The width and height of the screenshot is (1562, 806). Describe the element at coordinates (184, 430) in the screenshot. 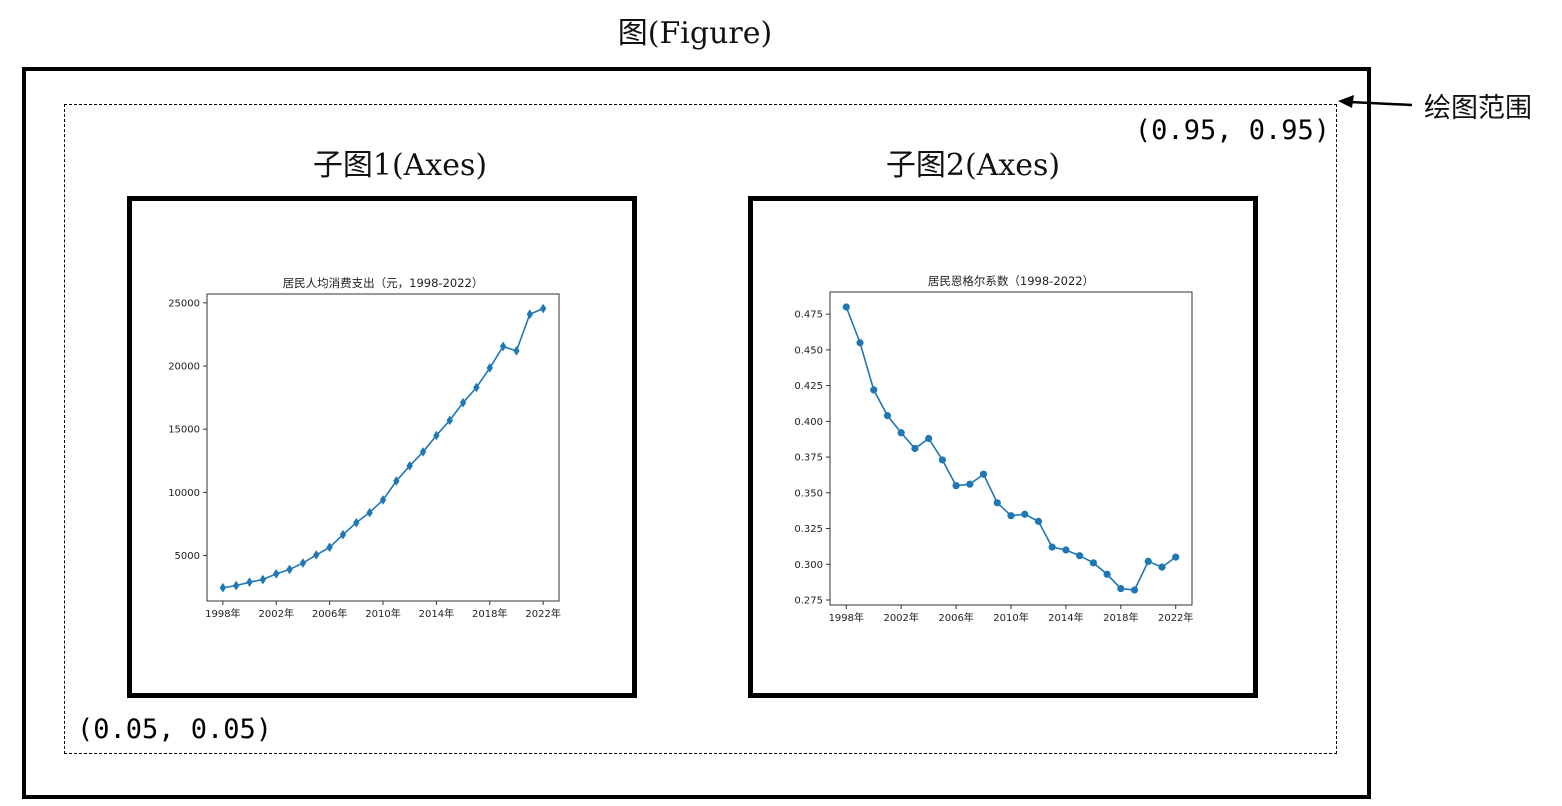

I see `y-tick-label: 15000` at that location.